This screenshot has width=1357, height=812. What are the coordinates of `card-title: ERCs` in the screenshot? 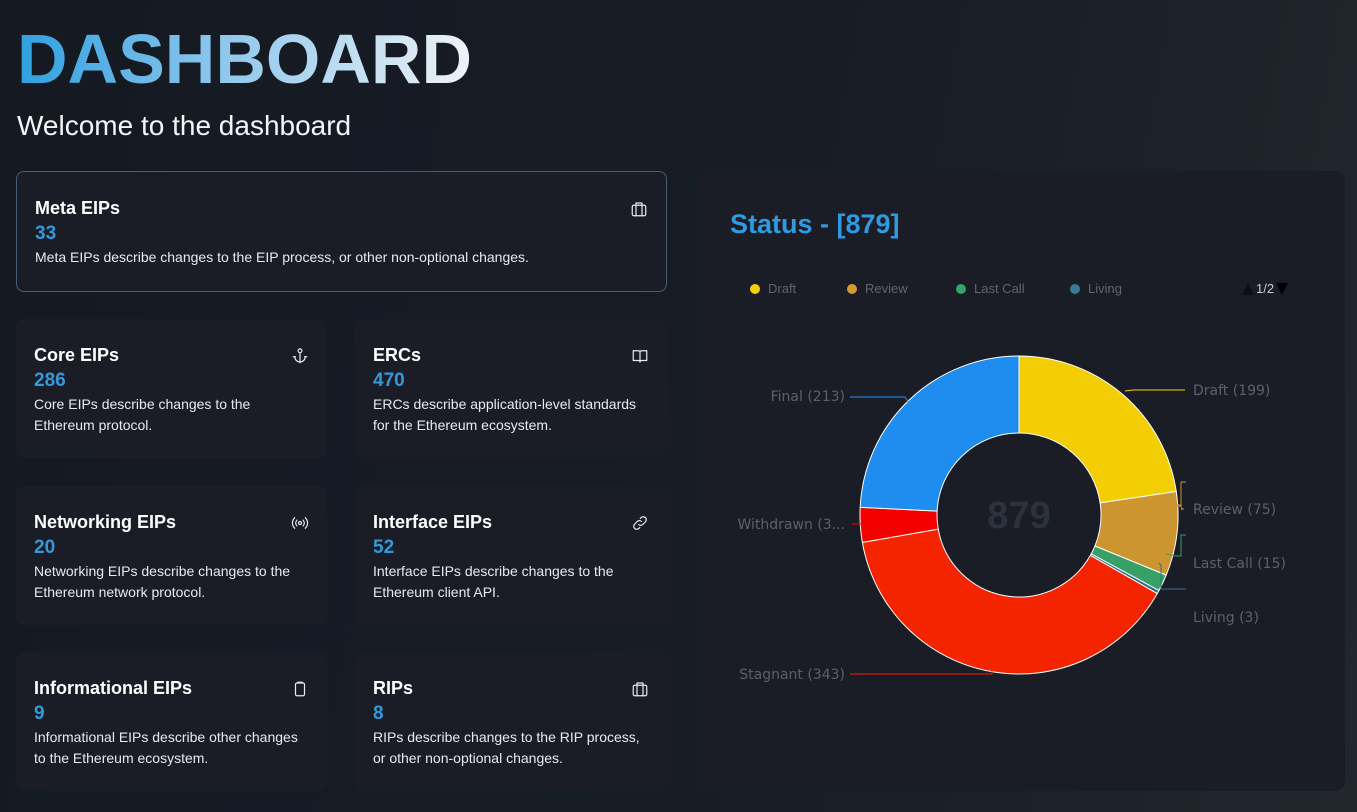 It's located at (397, 355).